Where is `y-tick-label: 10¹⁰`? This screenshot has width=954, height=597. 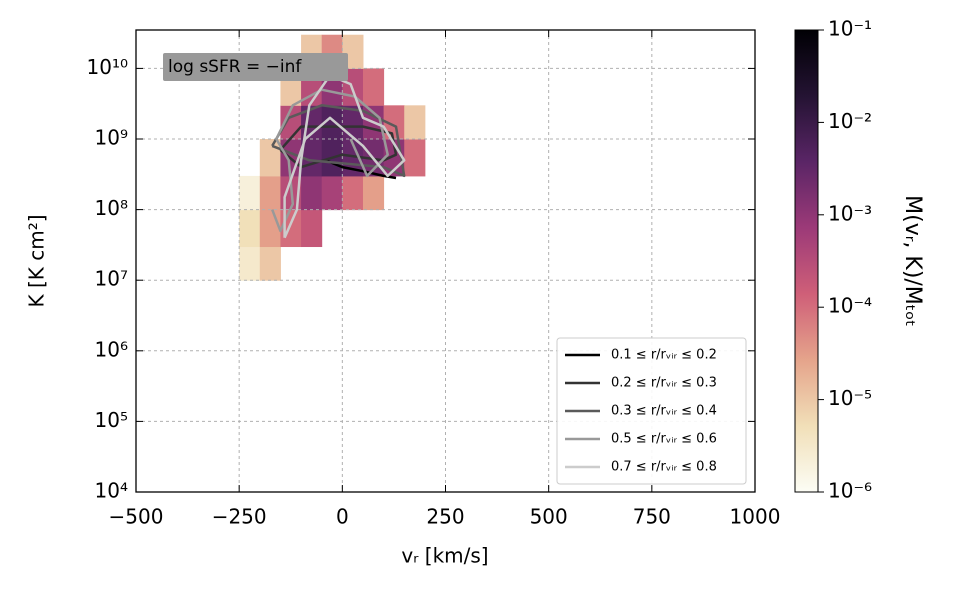
y-tick-label: 10¹⁰ is located at coordinates (107, 67).